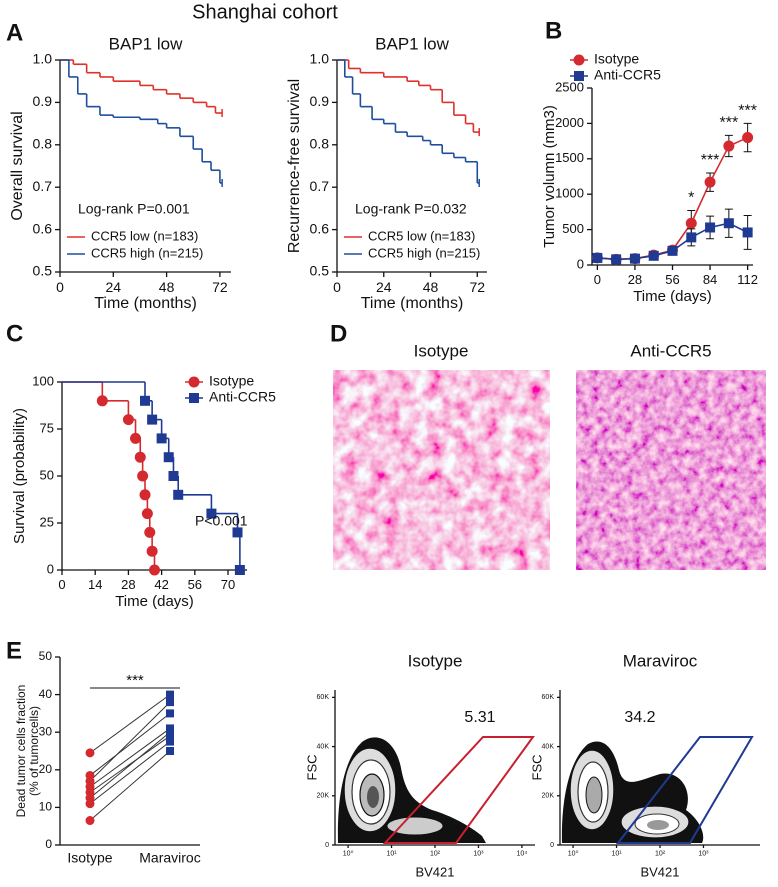  Describe the element at coordinates (549, 176) in the screenshot. I see `y-axis-label: Tumor volumn (mm3)` at that location.